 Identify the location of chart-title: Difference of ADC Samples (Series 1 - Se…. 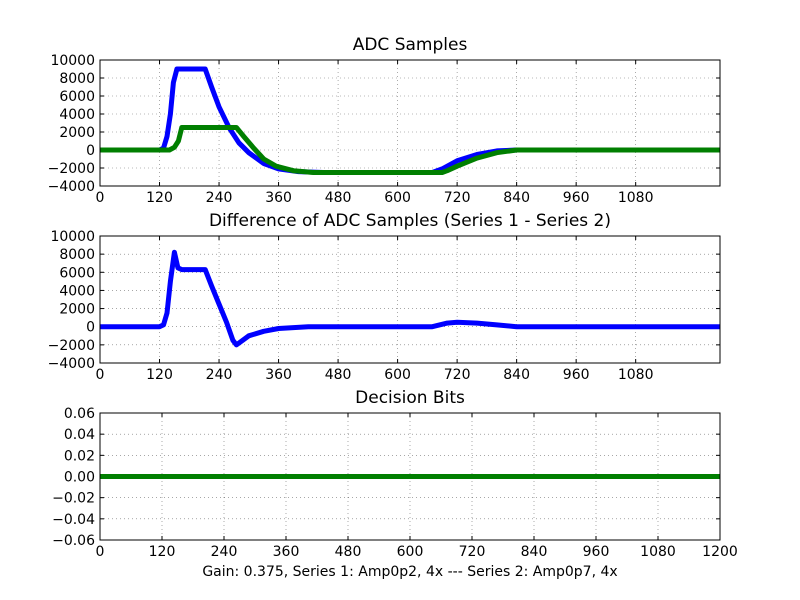
(410, 221).